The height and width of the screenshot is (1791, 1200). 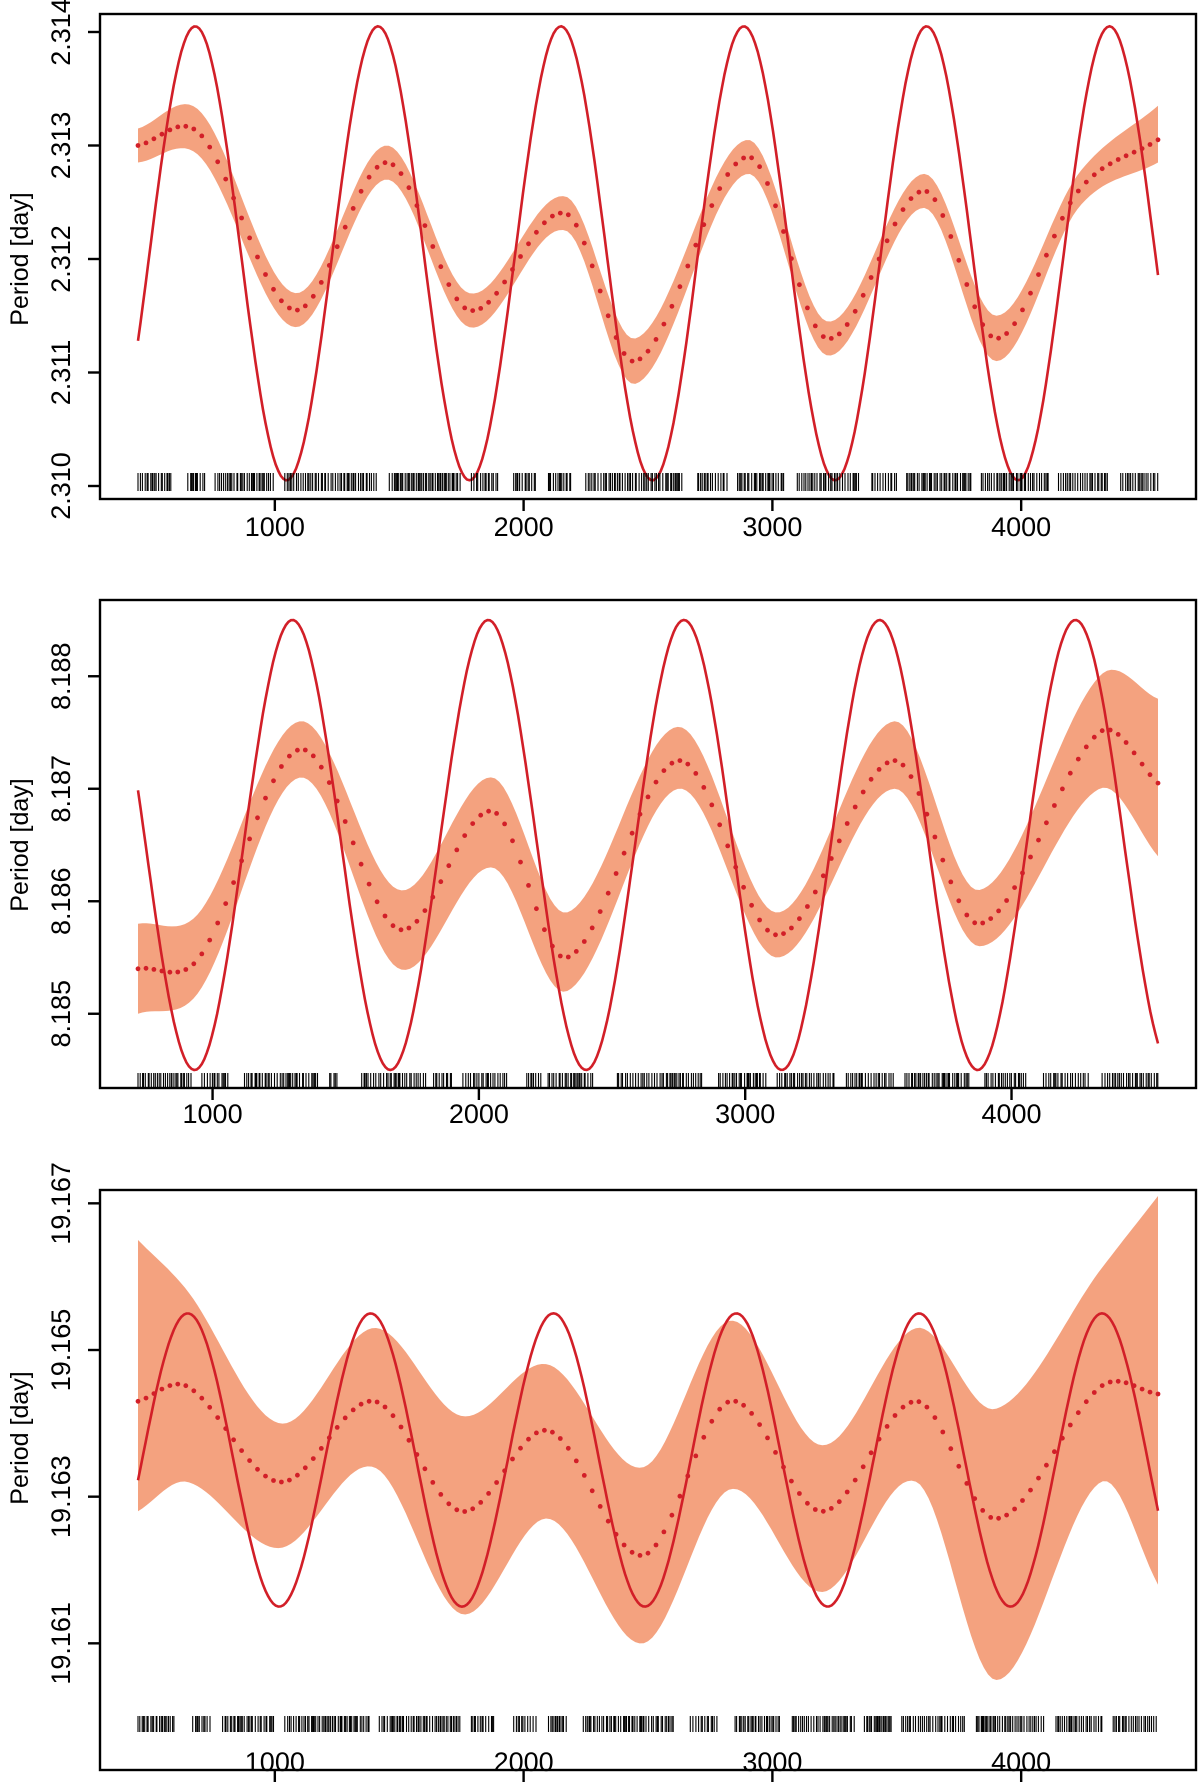 I want to click on y-tick-label: 19.161, so click(x=61, y=1643).